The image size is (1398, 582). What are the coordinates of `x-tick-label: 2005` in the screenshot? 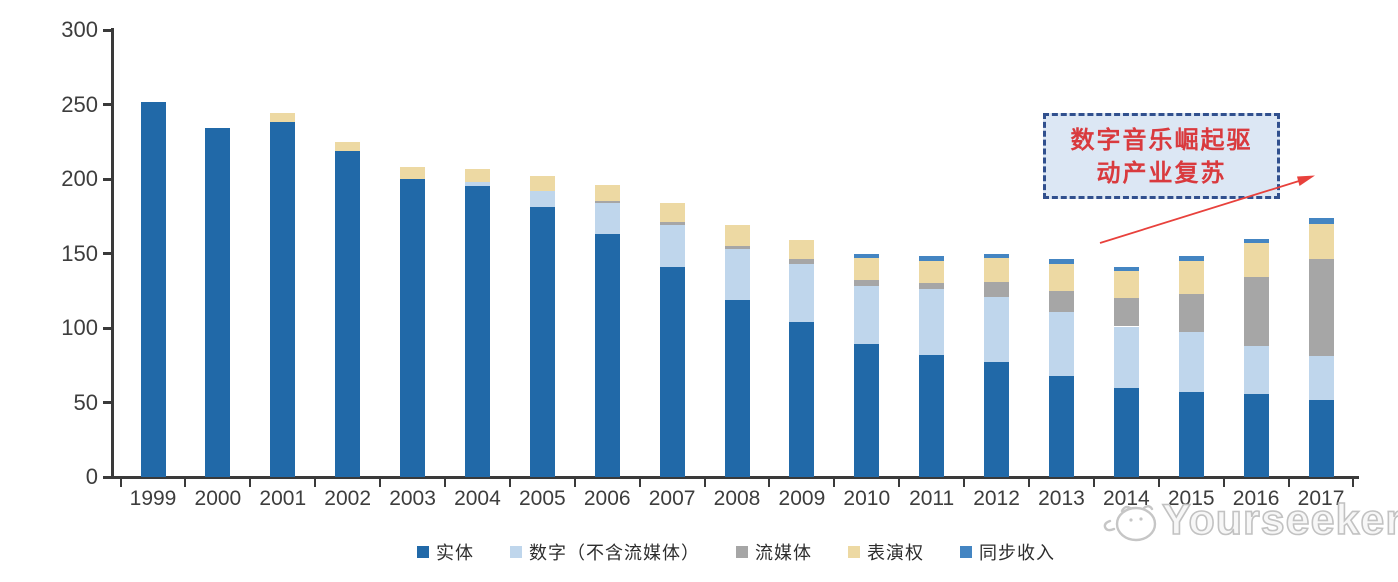 It's located at (542, 498).